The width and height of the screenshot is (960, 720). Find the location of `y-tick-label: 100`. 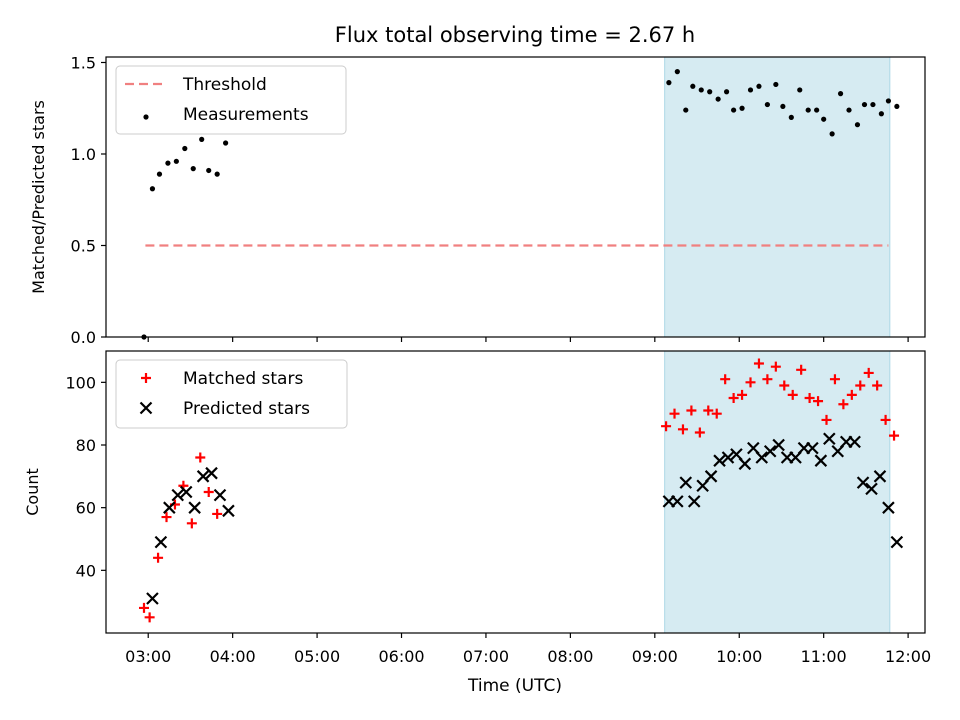

y-tick-label: 100 is located at coordinates (80, 382).